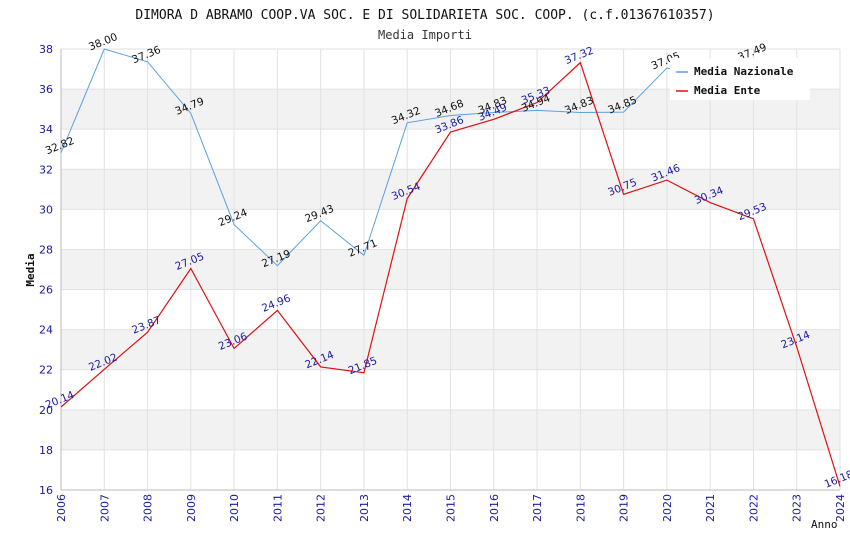 The height and width of the screenshot is (550, 850). I want to click on x-tick-label: 2014, so click(407, 508).